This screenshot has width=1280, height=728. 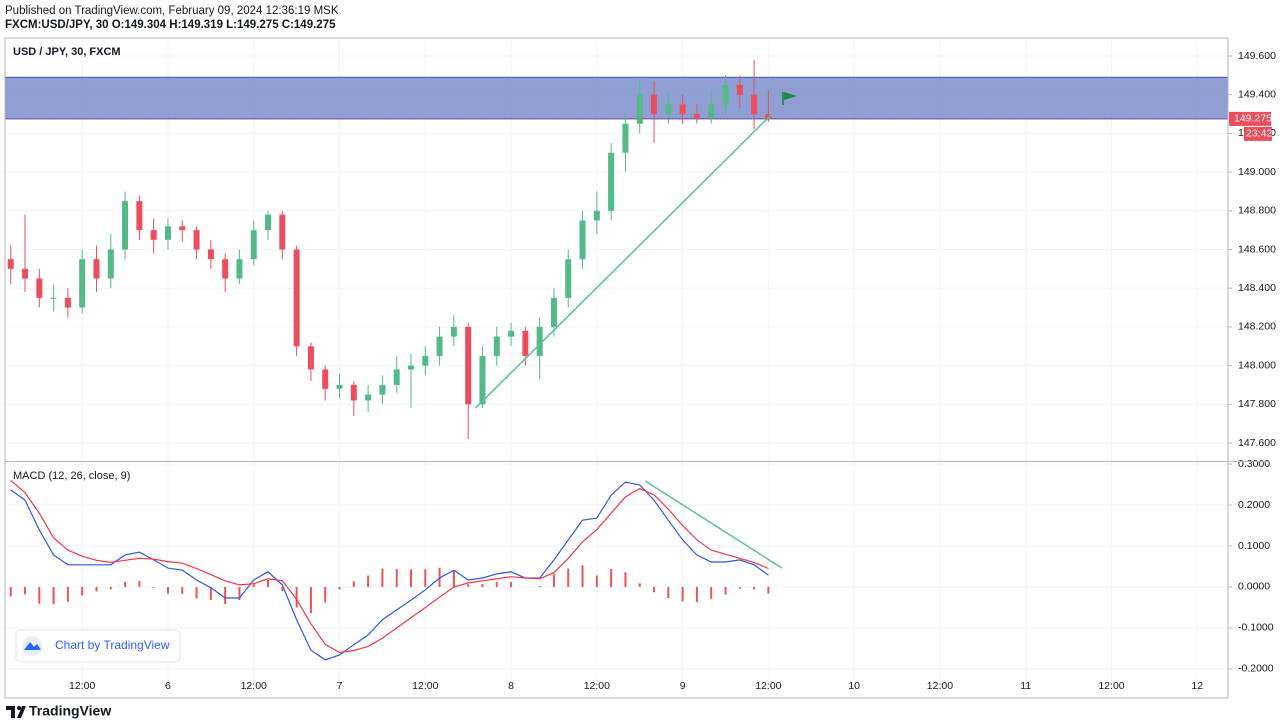 What do you see at coordinates (1257, 94) in the screenshot?
I see `y-tick-label: 149.400` at bounding box center [1257, 94].